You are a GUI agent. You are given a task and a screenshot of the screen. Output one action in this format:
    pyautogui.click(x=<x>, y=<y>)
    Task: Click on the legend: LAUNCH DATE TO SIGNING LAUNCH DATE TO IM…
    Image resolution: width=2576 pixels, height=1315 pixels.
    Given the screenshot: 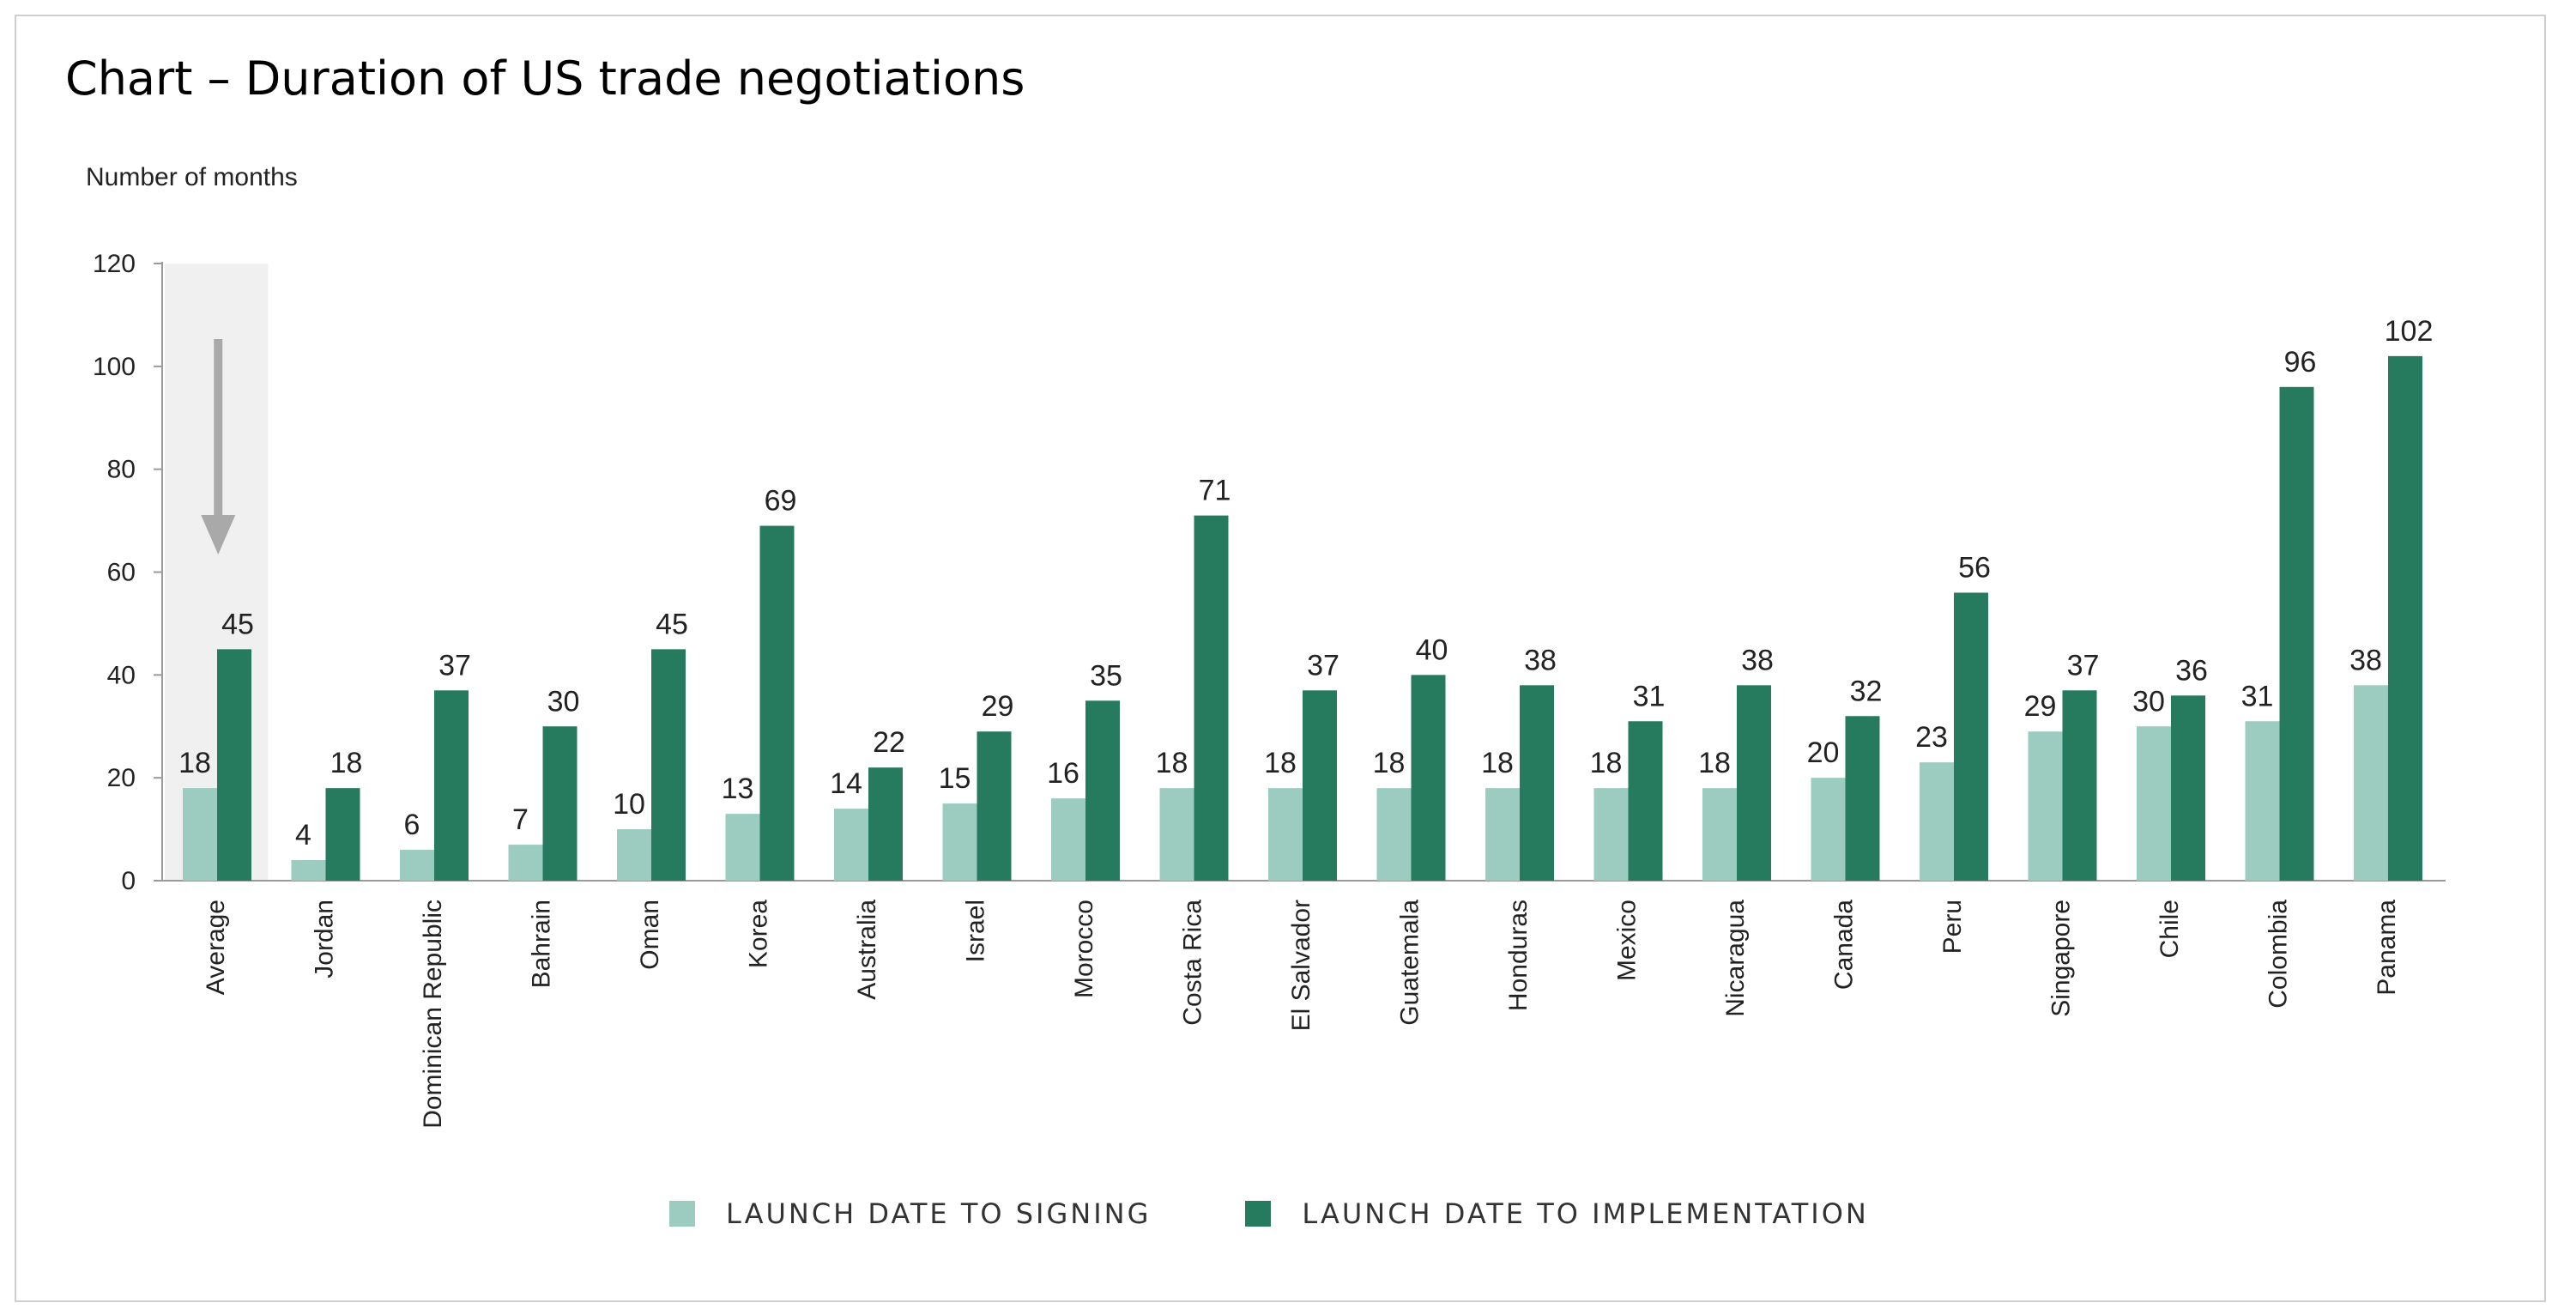 What is the action you would take?
    pyautogui.click(x=1269, y=1214)
    